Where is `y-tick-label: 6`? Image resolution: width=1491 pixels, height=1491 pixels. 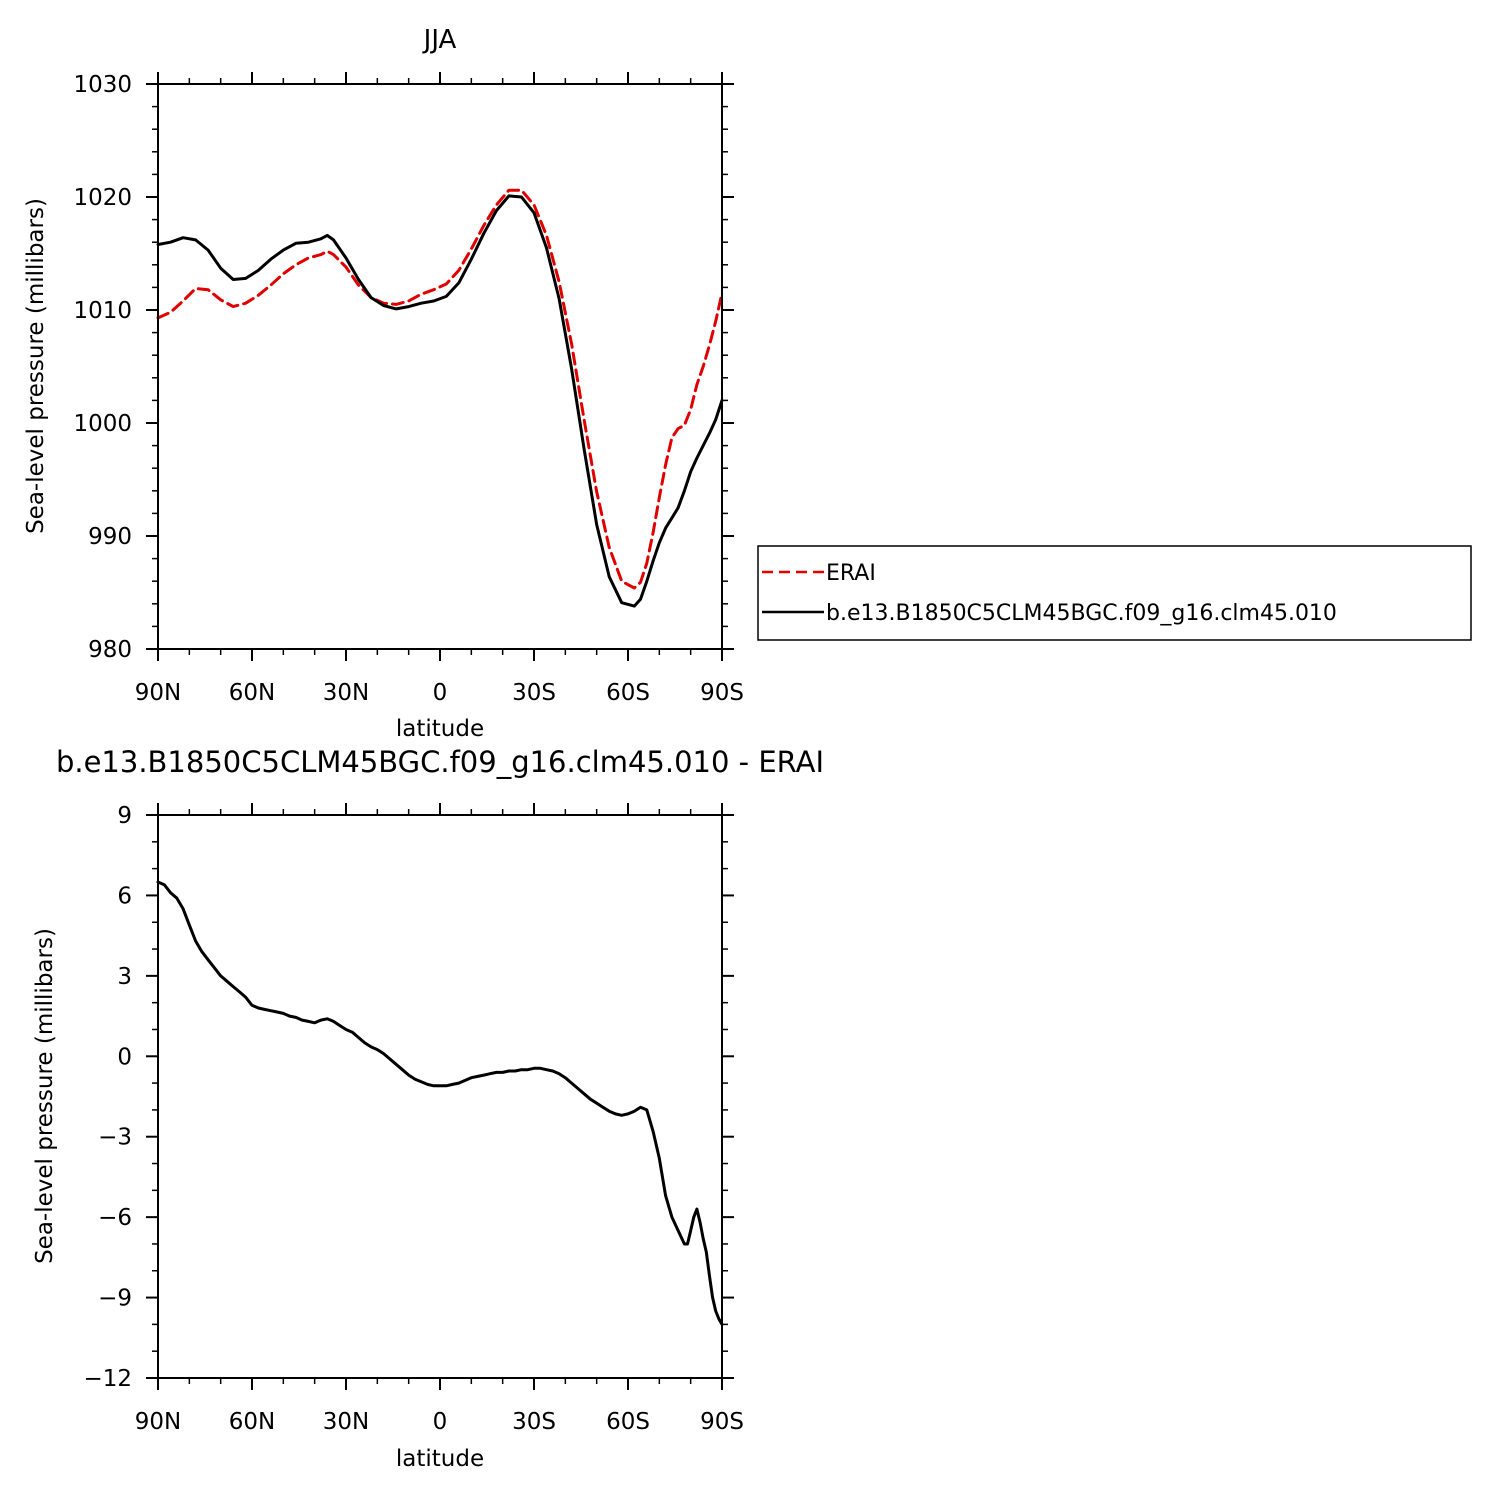 y-tick-label: 6 is located at coordinates (124, 896).